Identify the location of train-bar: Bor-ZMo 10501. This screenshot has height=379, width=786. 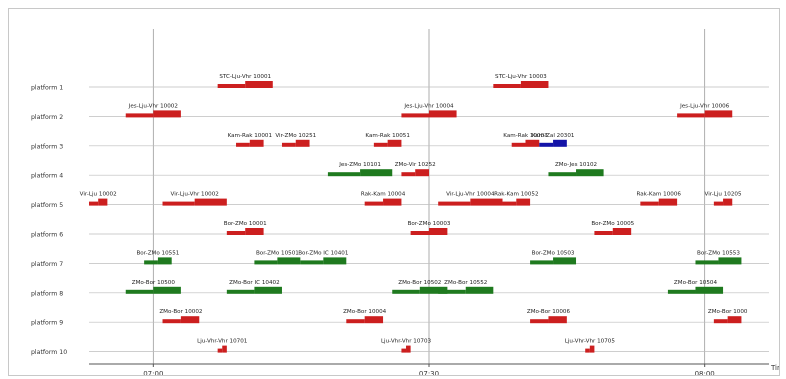
(277, 257).